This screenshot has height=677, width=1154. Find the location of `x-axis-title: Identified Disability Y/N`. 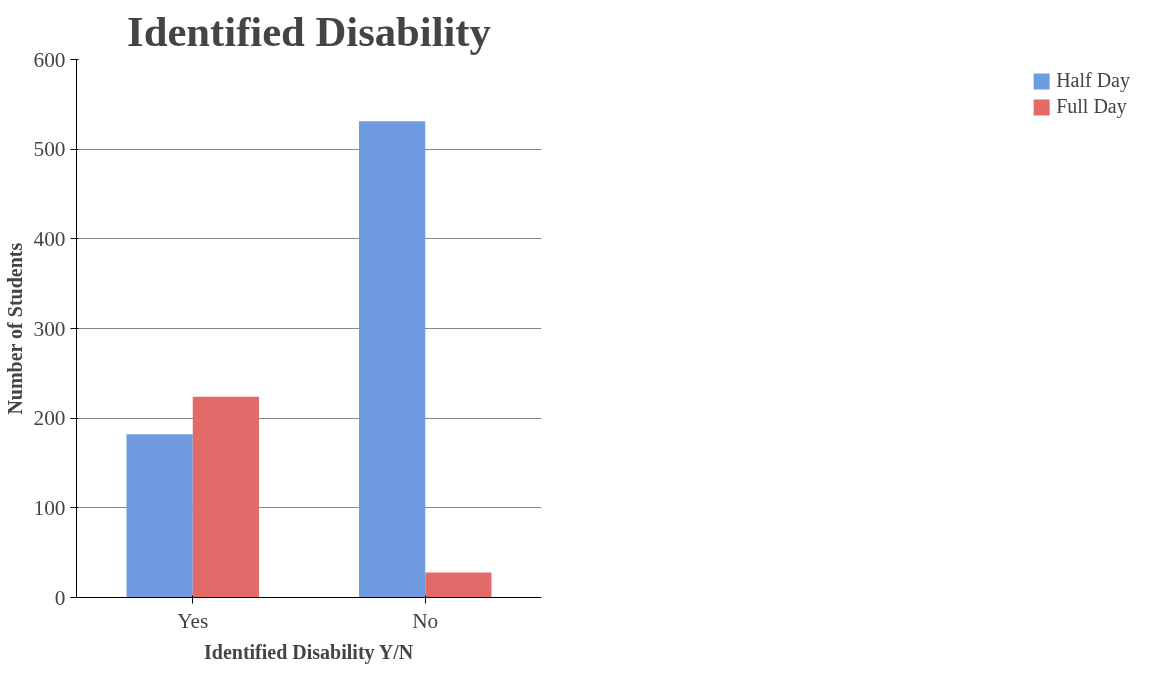

x-axis-title: Identified Disability Y/N is located at coordinates (308, 652).